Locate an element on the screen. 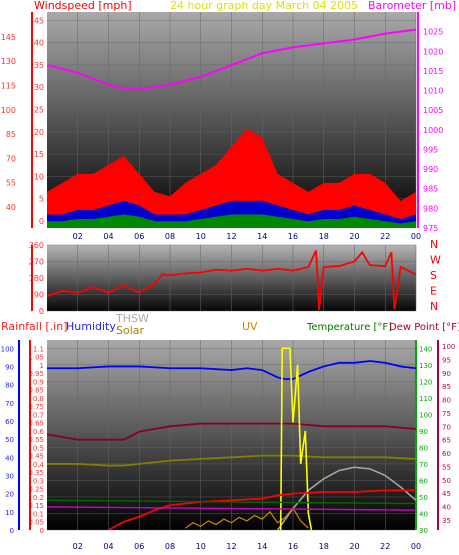 The height and width of the screenshot is (555, 459). y-tick-label: 0.9 is located at coordinates (38, 382).